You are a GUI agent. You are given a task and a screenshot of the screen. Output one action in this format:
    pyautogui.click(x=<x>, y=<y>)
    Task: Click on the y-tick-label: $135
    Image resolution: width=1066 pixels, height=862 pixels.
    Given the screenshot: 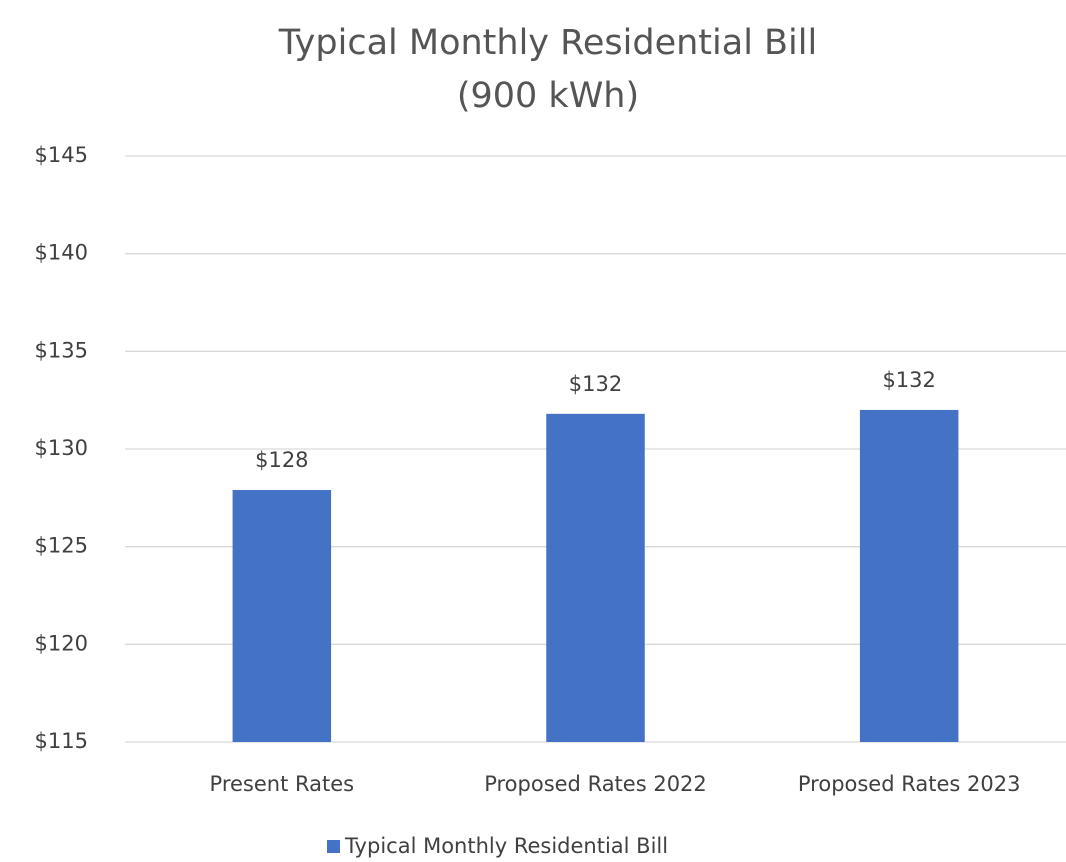 What is the action you would take?
    pyautogui.click(x=61, y=350)
    